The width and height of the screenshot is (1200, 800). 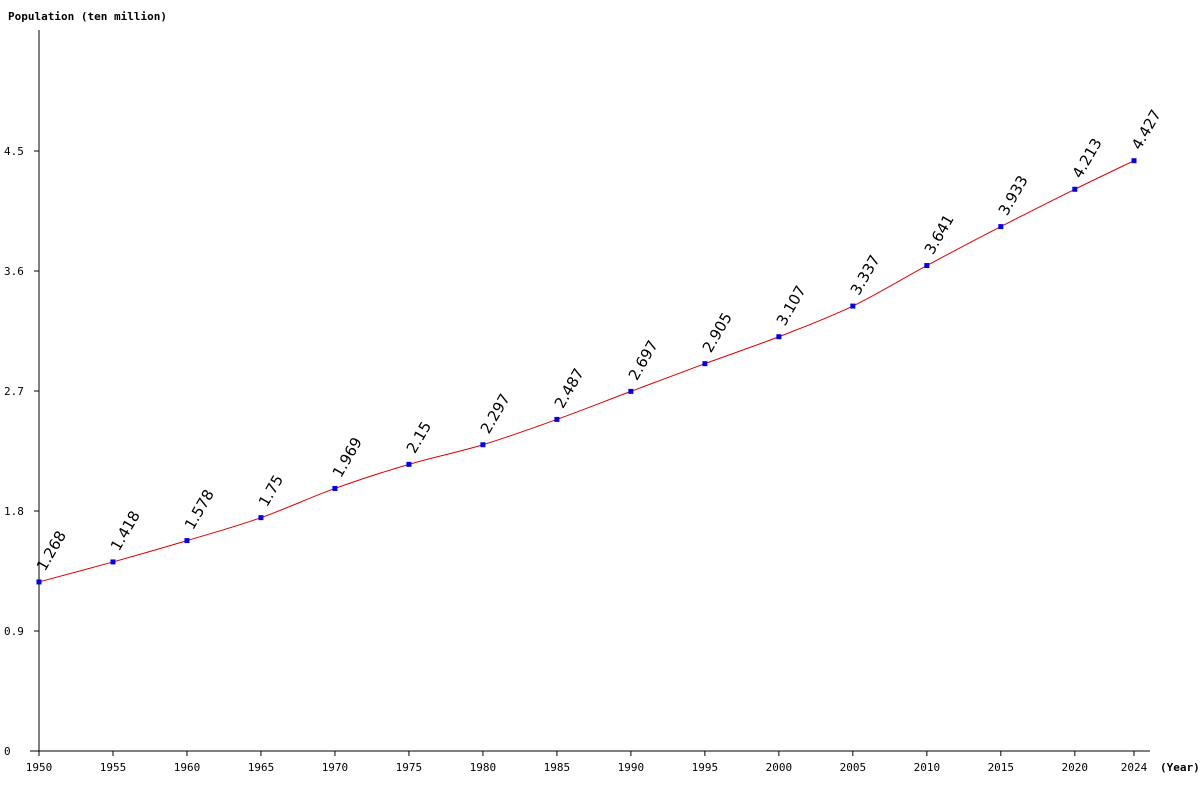 I want to click on x-axis-title: (Year), so click(x=1180, y=767).